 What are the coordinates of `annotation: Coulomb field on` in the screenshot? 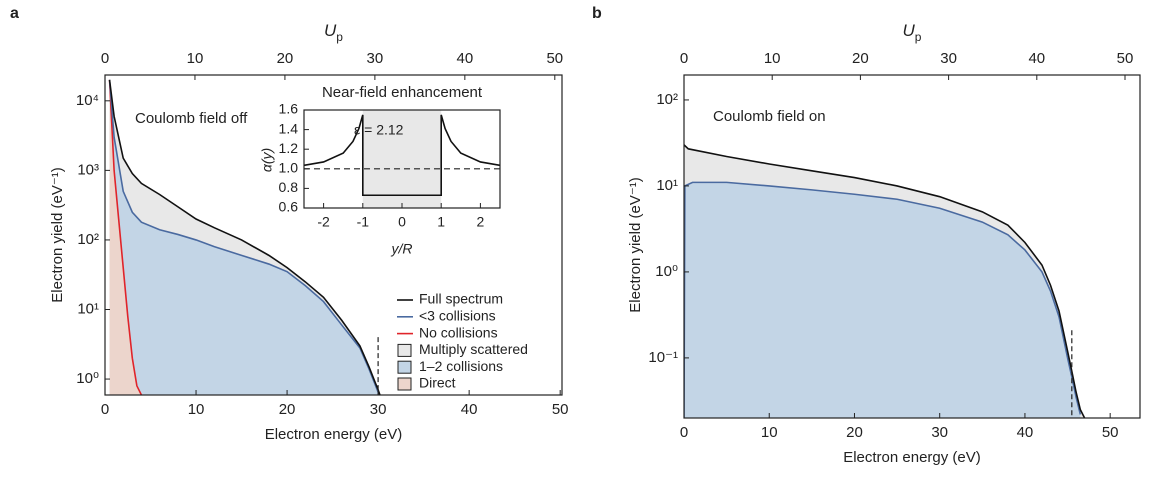 It's located at (769, 116).